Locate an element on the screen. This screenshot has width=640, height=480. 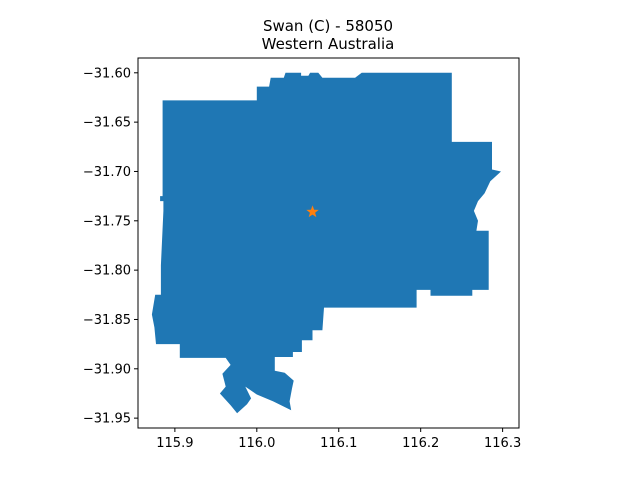
y-tick-label: −31.60 is located at coordinates (107, 73).